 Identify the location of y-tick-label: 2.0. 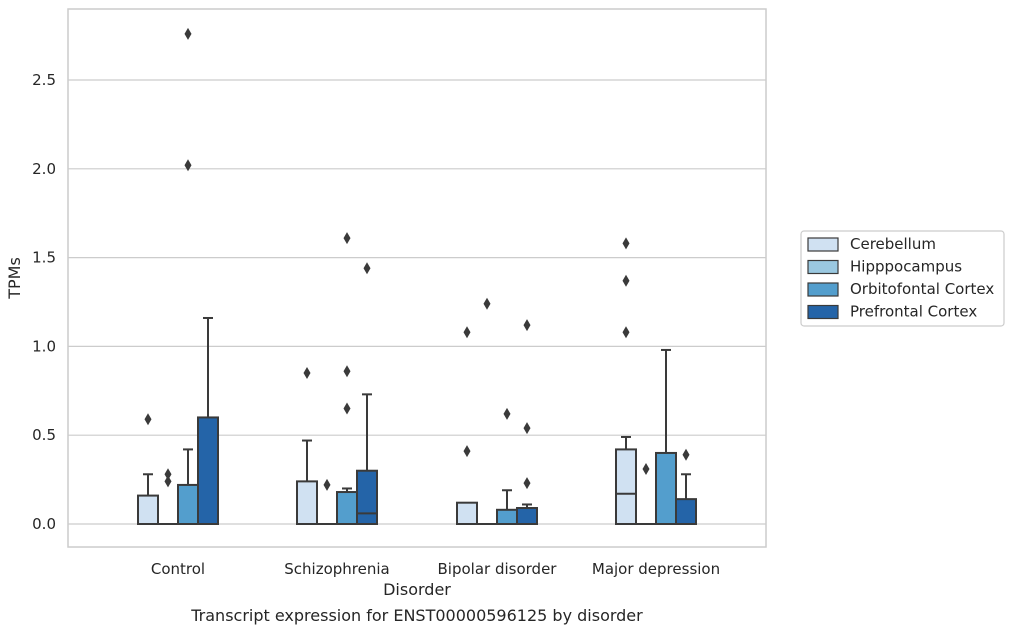
(44, 169).